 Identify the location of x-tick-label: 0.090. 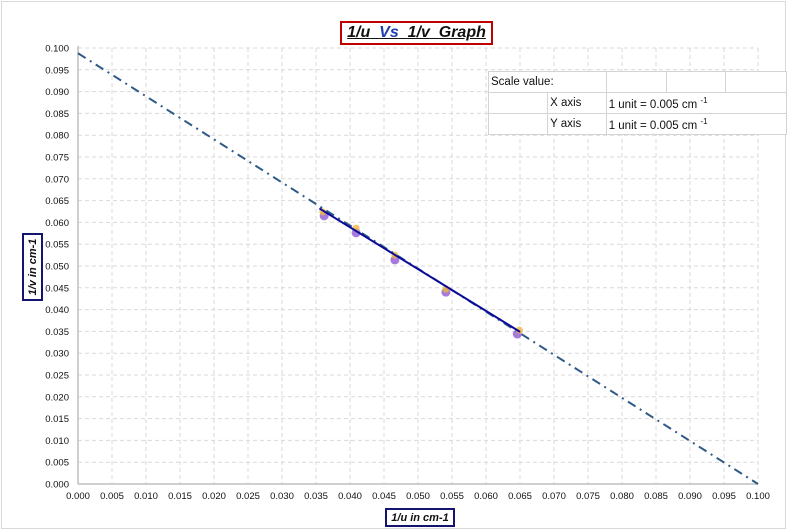
(690, 496).